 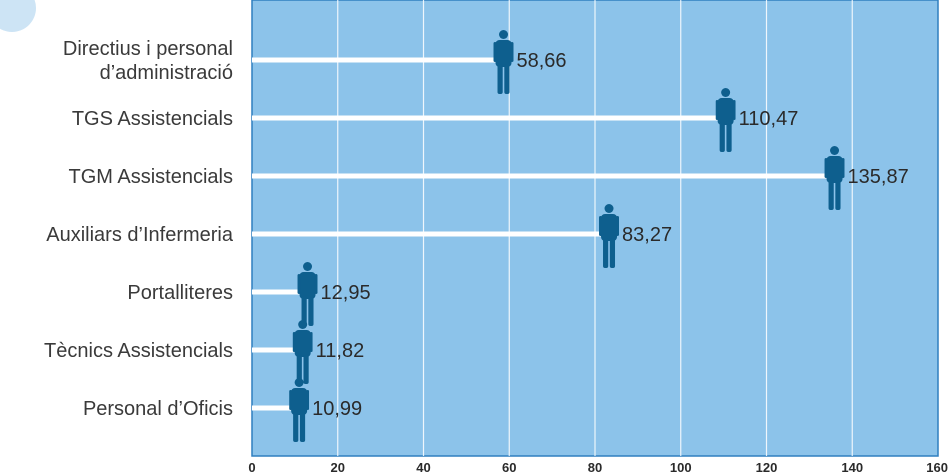 I want to click on value-label: 110,47, so click(x=769, y=119).